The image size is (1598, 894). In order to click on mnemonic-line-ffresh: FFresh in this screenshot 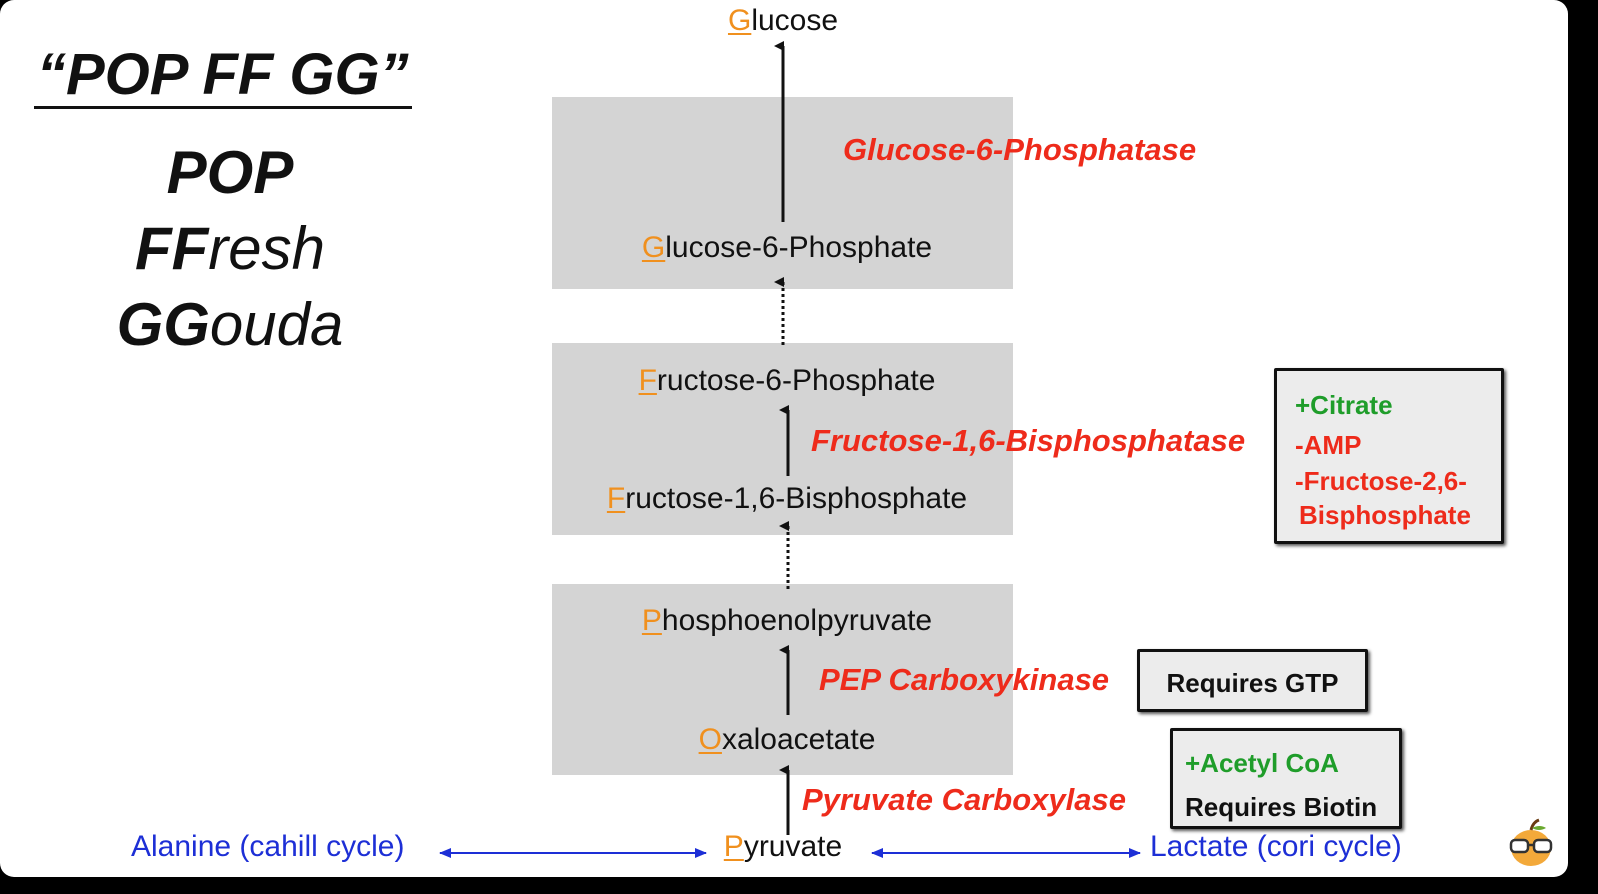, I will do `click(230, 248)`.